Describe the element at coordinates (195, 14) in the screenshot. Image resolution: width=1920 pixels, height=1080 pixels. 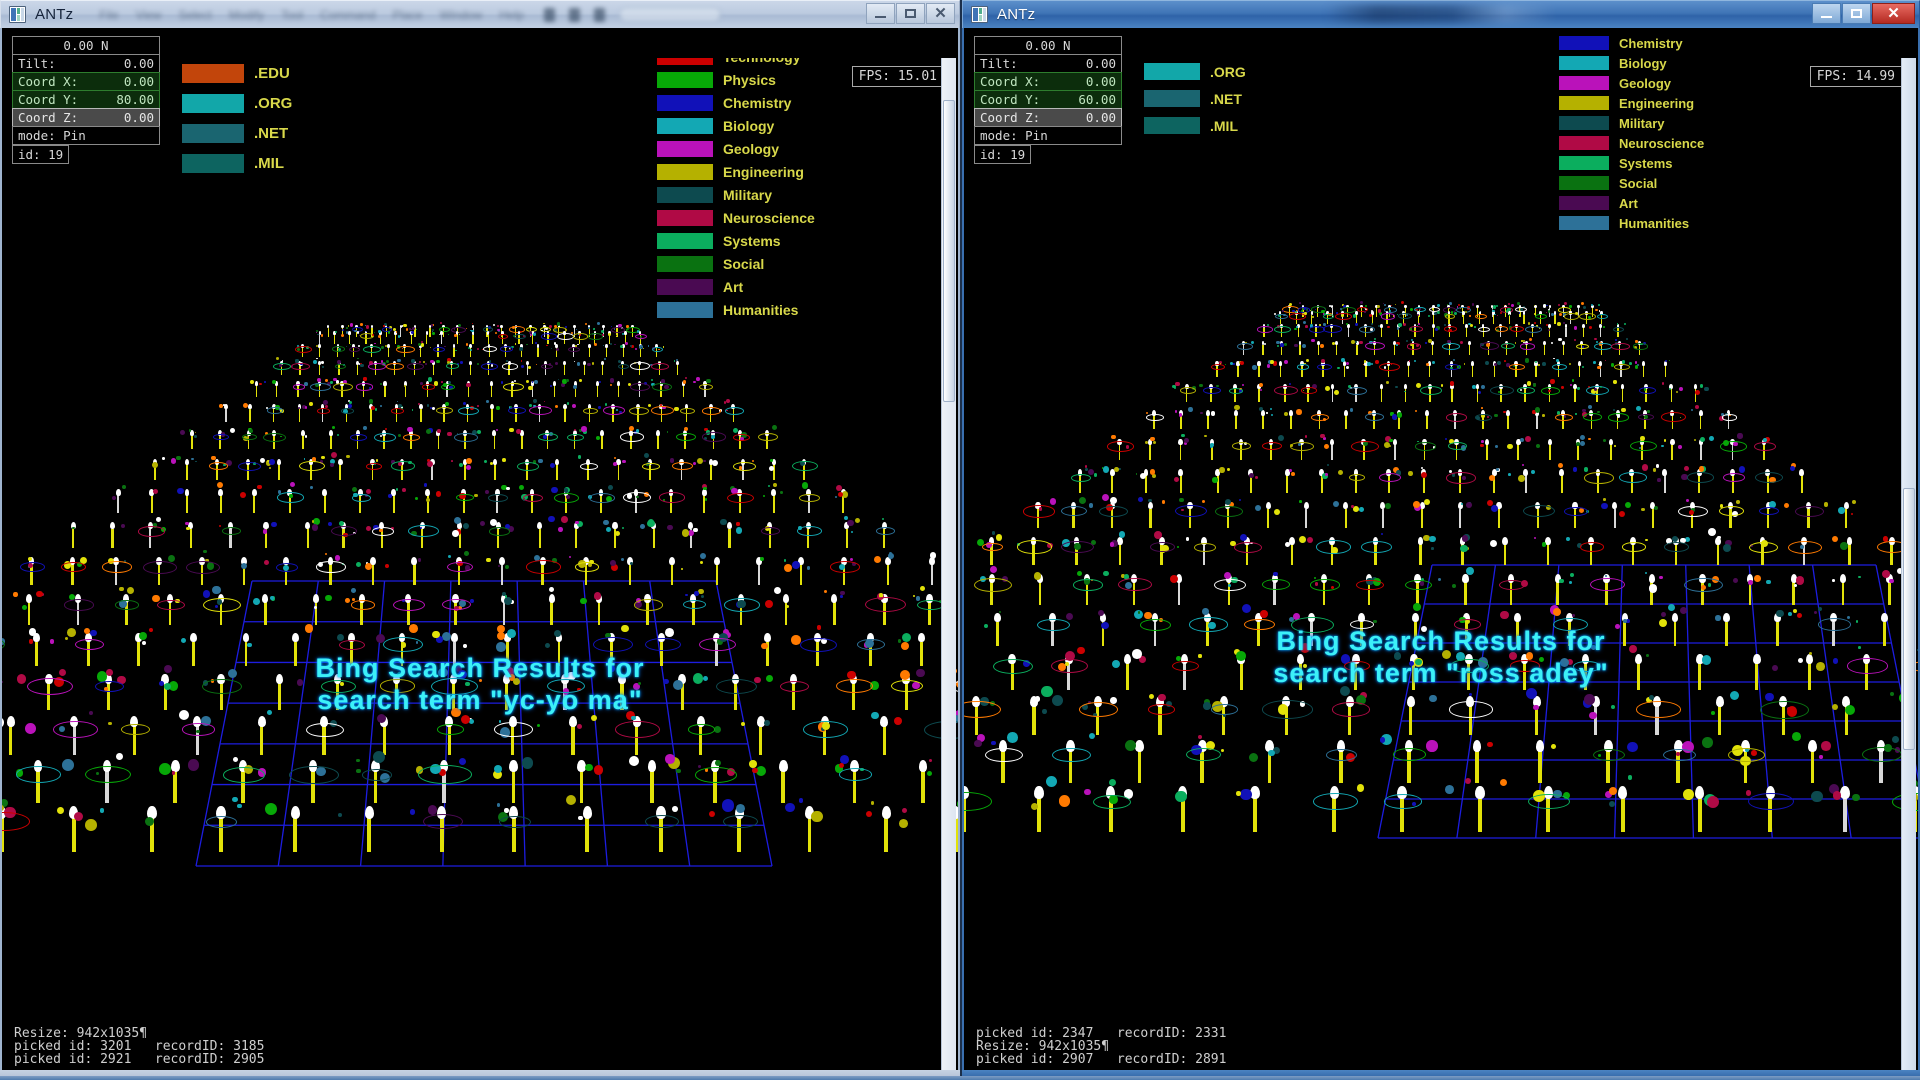
I see `menu-item-select: Select` at that location.